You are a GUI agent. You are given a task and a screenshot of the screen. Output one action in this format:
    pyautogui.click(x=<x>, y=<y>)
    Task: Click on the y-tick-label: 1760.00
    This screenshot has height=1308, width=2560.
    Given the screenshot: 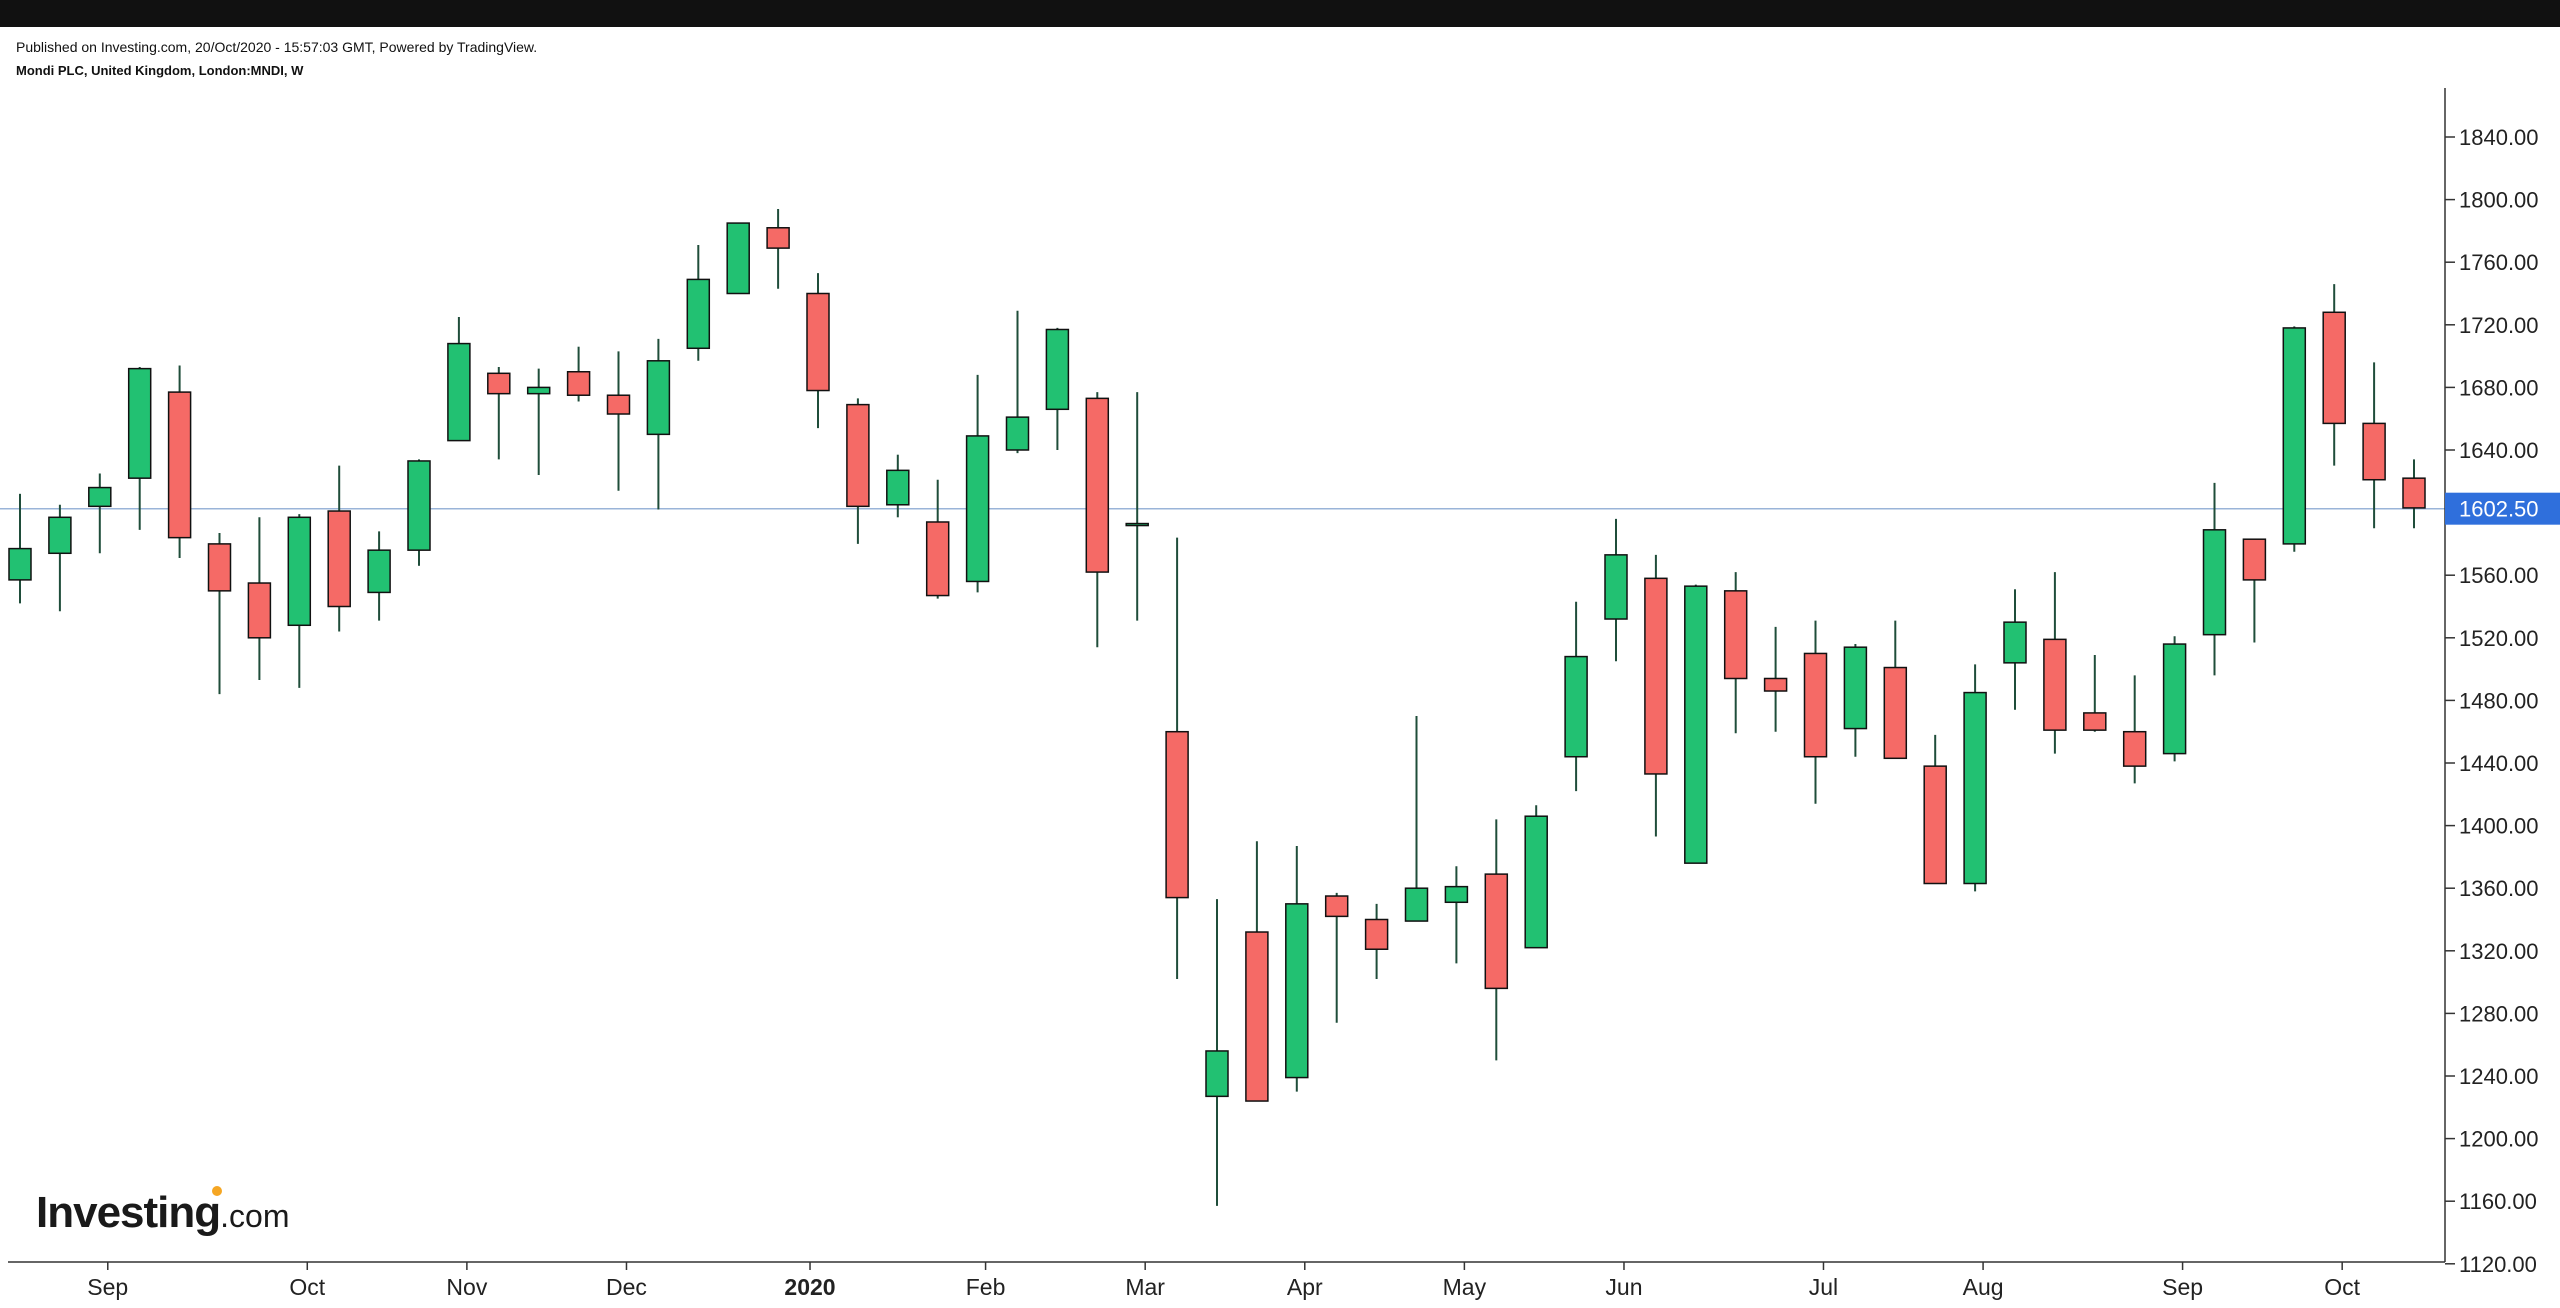 What is the action you would take?
    pyautogui.click(x=2499, y=262)
    